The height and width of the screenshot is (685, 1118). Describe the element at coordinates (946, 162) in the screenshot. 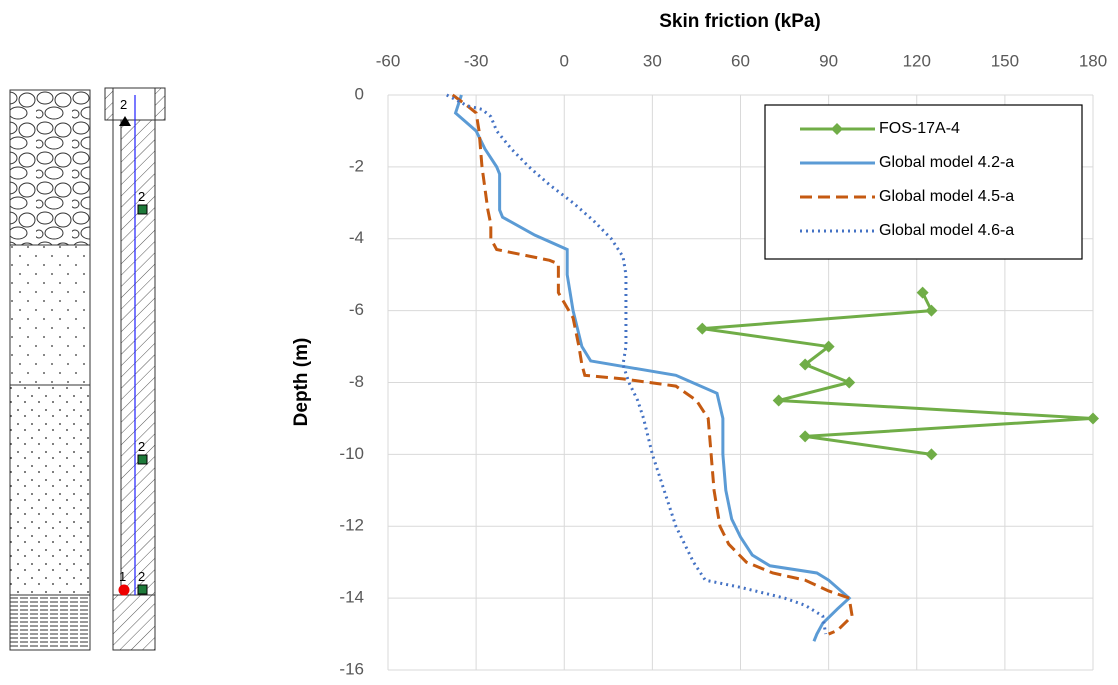

I see `legend-label: Global model 4.2-a` at that location.